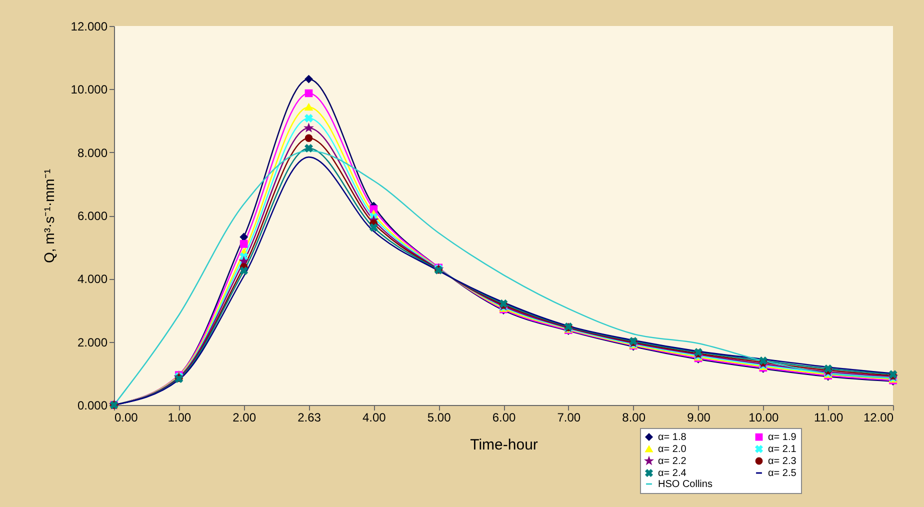 Image resolution: width=924 pixels, height=507 pixels. What do you see at coordinates (310, 417) in the screenshot?
I see `x-tick-label: 2.63` at bounding box center [310, 417].